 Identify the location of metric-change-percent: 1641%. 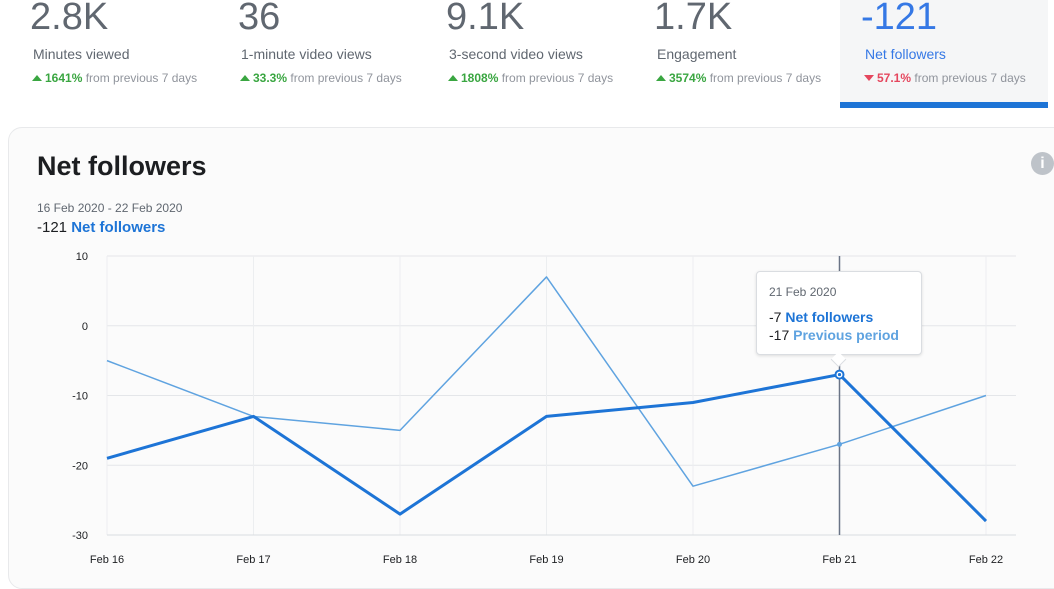
(64, 78).